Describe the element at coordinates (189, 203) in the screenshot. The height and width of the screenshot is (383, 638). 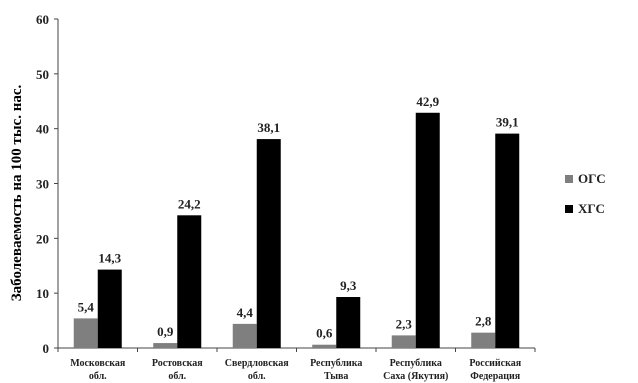
I see `data-label: 24,2` at that location.